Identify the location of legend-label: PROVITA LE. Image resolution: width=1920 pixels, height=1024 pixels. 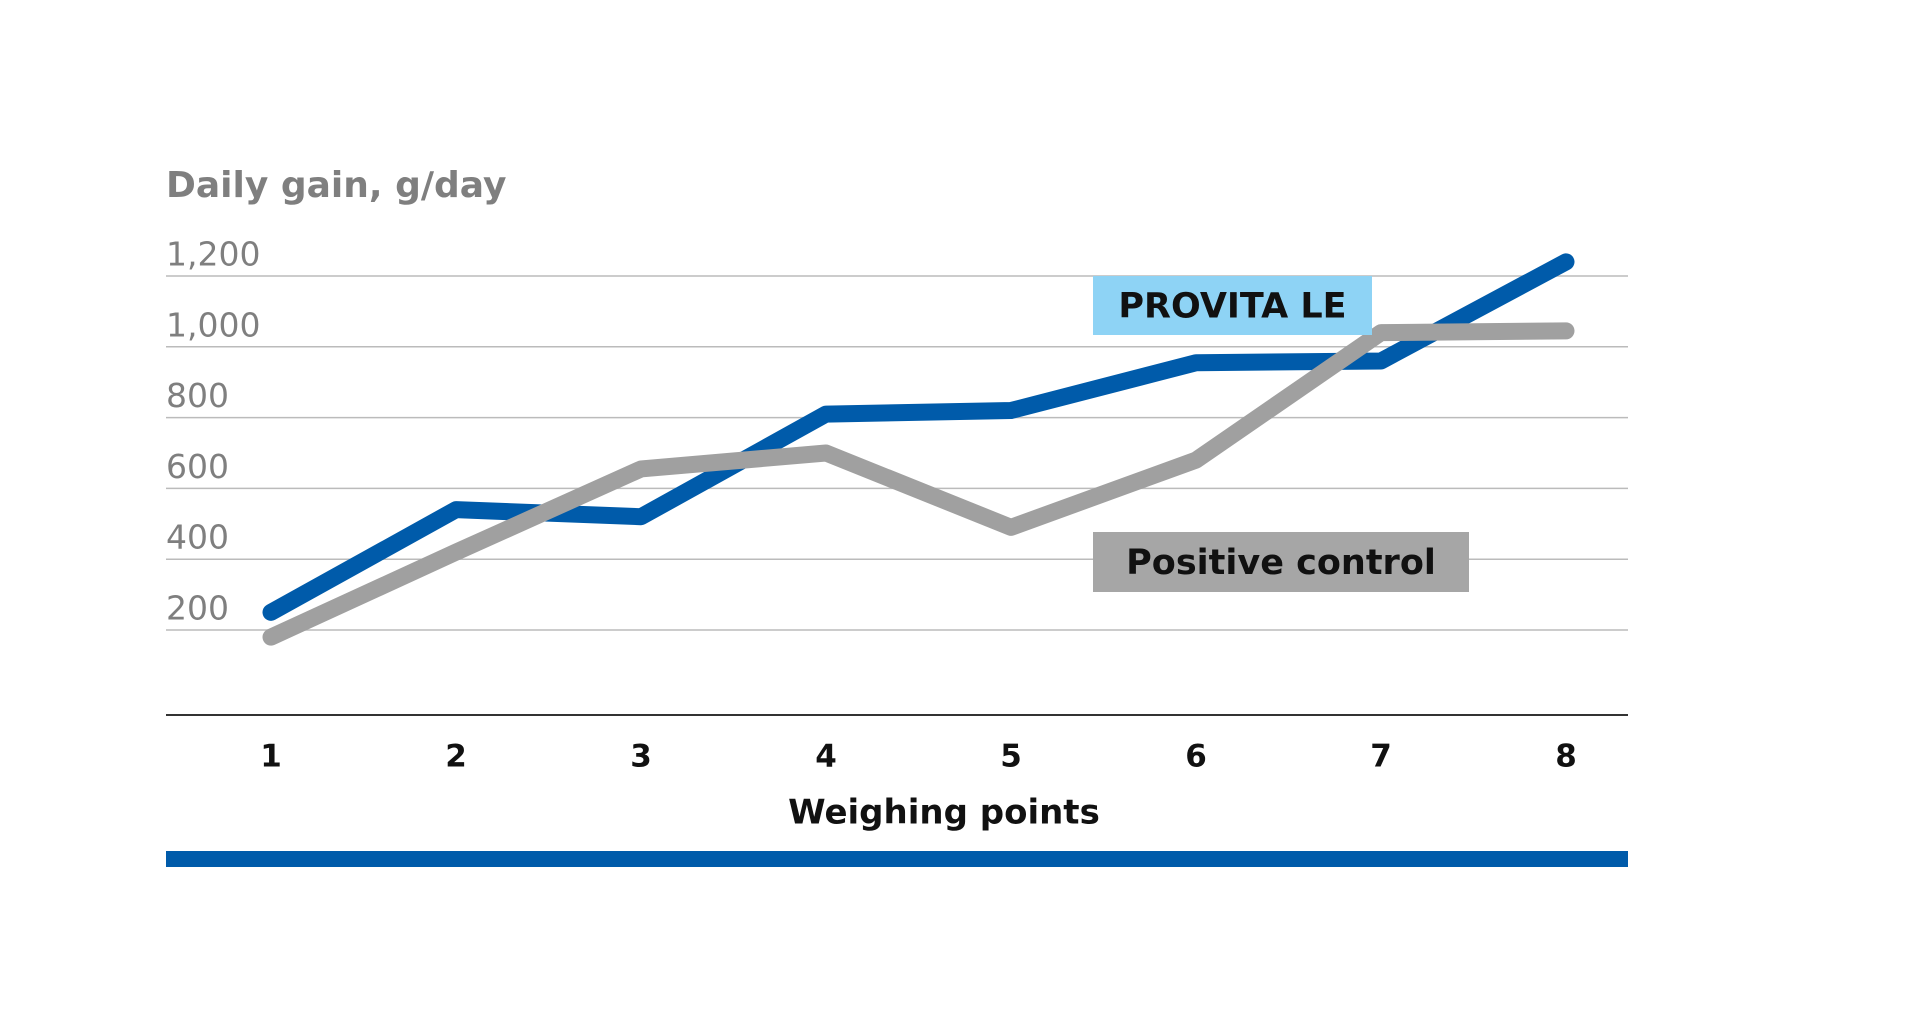
(1232, 307).